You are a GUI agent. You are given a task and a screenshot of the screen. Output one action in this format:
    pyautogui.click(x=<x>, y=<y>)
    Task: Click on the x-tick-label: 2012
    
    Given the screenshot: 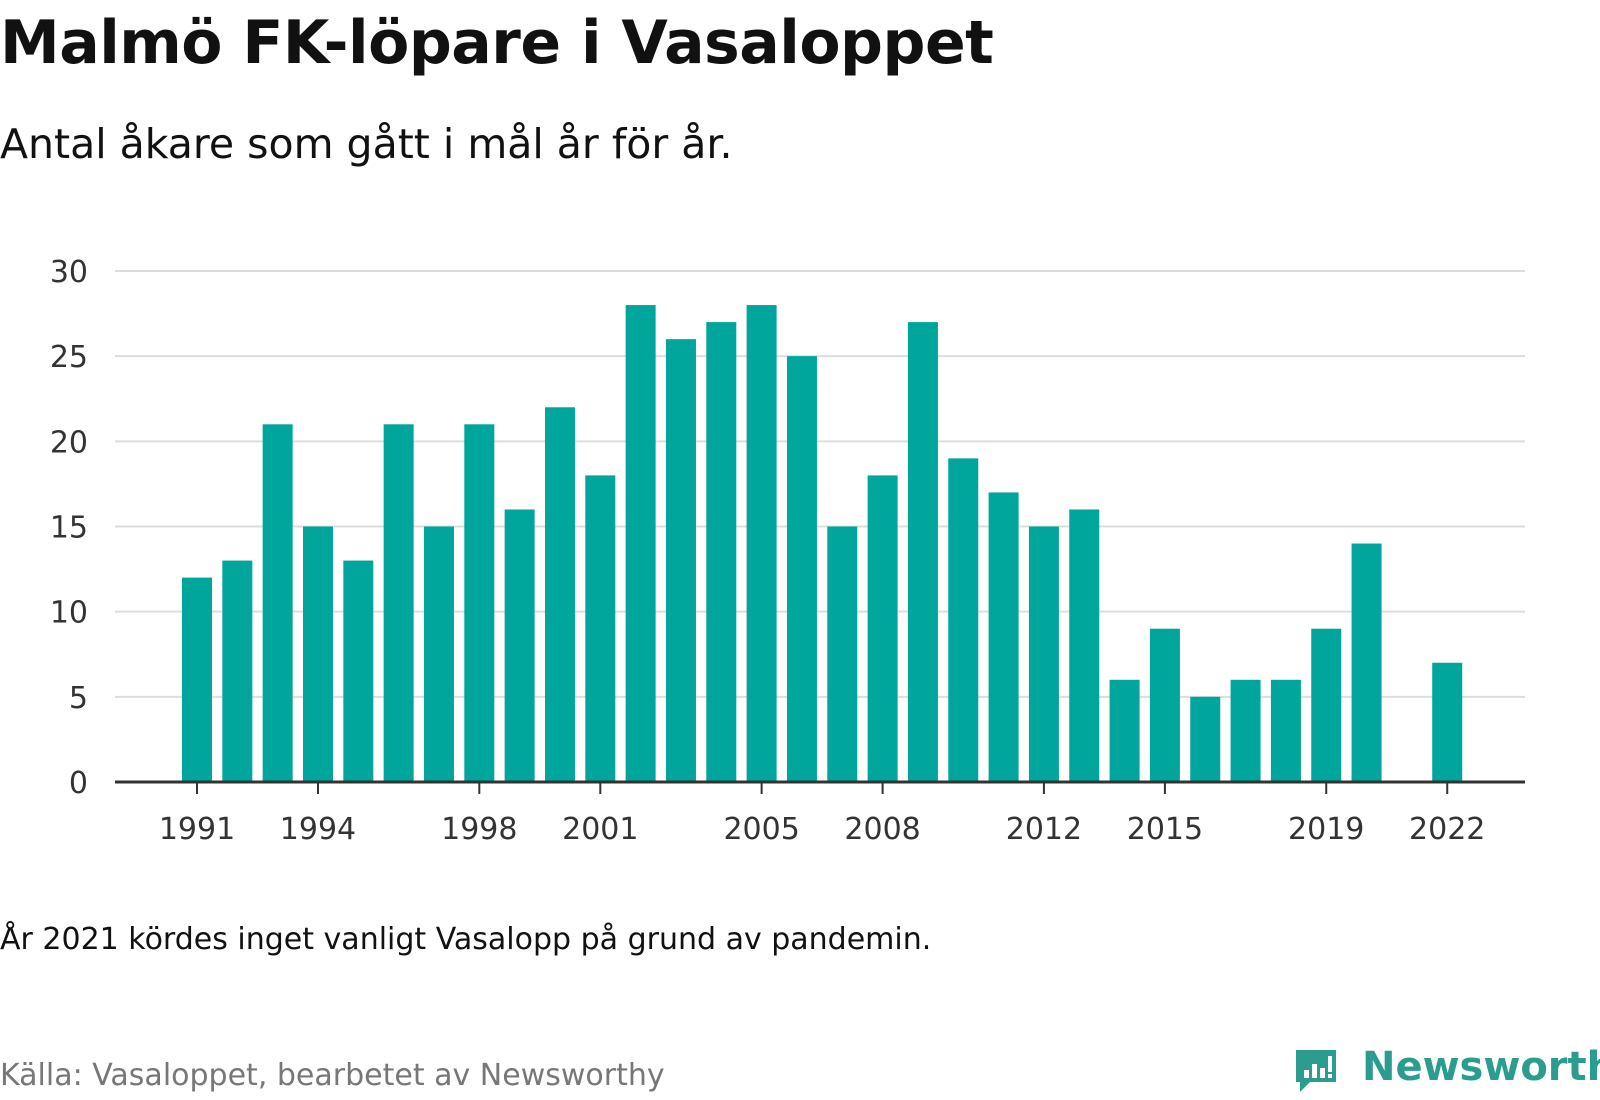 What is the action you would take?
    pyautogui.click(x=1044, y=829)
    